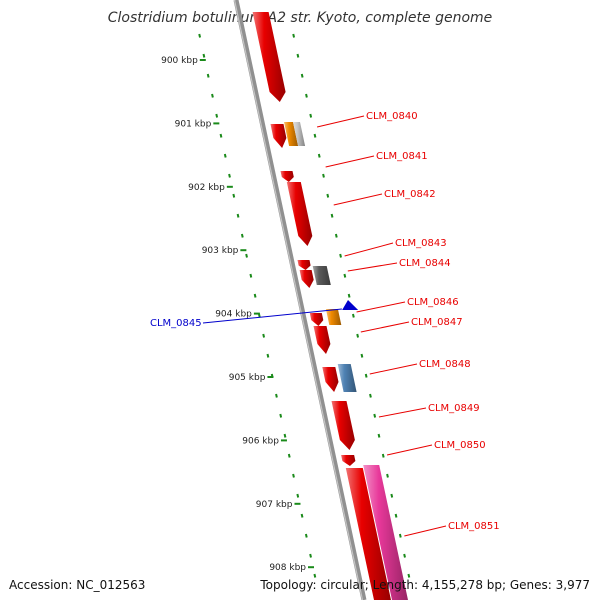  Describe the element at coordinates (206, 188) in the screenshot. I see `scale-label: 902 kbp` at that location.